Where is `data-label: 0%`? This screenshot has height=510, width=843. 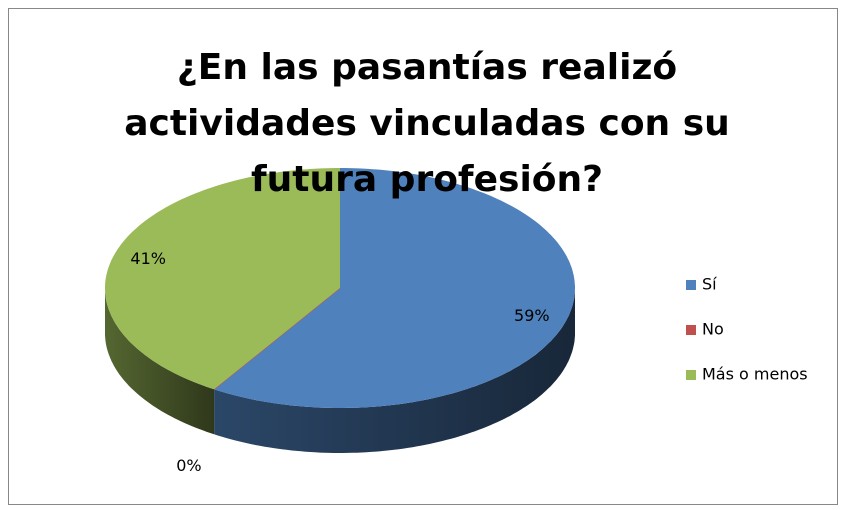 data-label: 0% is located at coordinates (188, 465).